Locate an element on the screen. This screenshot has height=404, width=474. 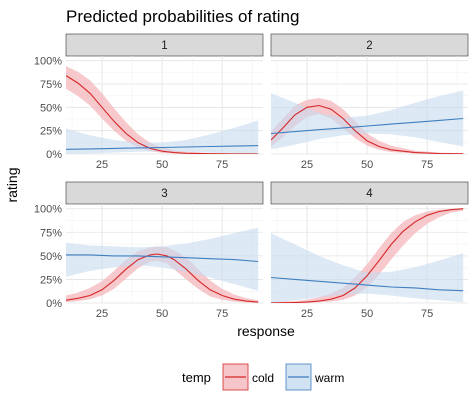
x-axis-title: response is located at coordinates (266, 331).